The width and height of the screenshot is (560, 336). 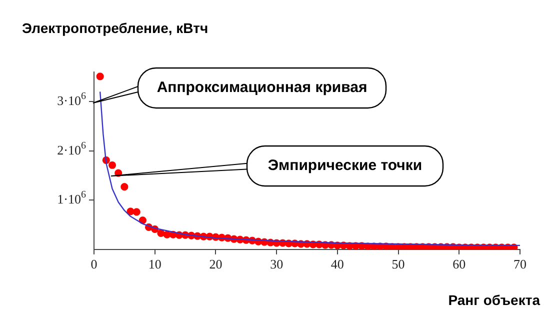 I want to click on x-axis-title: Ранг объекта, so click(x=494, y=300).